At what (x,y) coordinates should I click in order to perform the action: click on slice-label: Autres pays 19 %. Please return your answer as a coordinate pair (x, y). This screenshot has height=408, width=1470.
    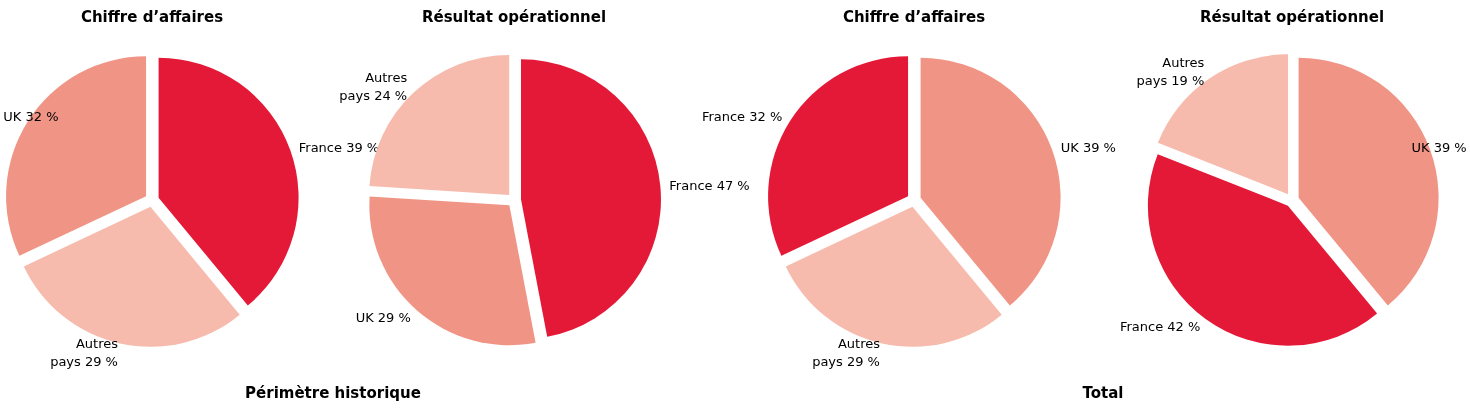
    Looking at the image, I should click on (1170, 71).